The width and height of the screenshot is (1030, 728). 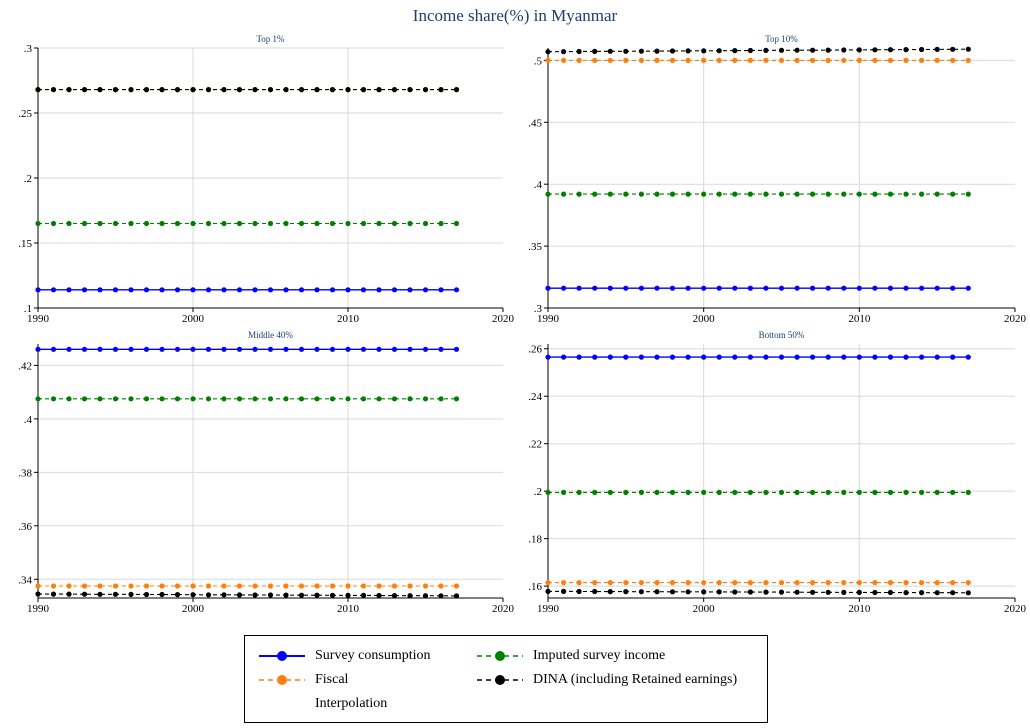 I want to click on series-dina-including-retained-earnings-, so click(x=247, y=90).